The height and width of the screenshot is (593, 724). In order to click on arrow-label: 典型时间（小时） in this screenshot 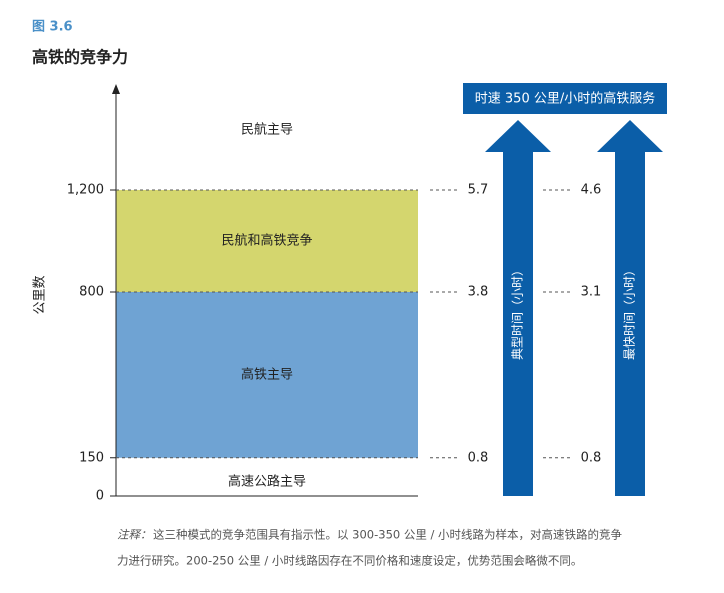, I will do `click(518, 312)`.